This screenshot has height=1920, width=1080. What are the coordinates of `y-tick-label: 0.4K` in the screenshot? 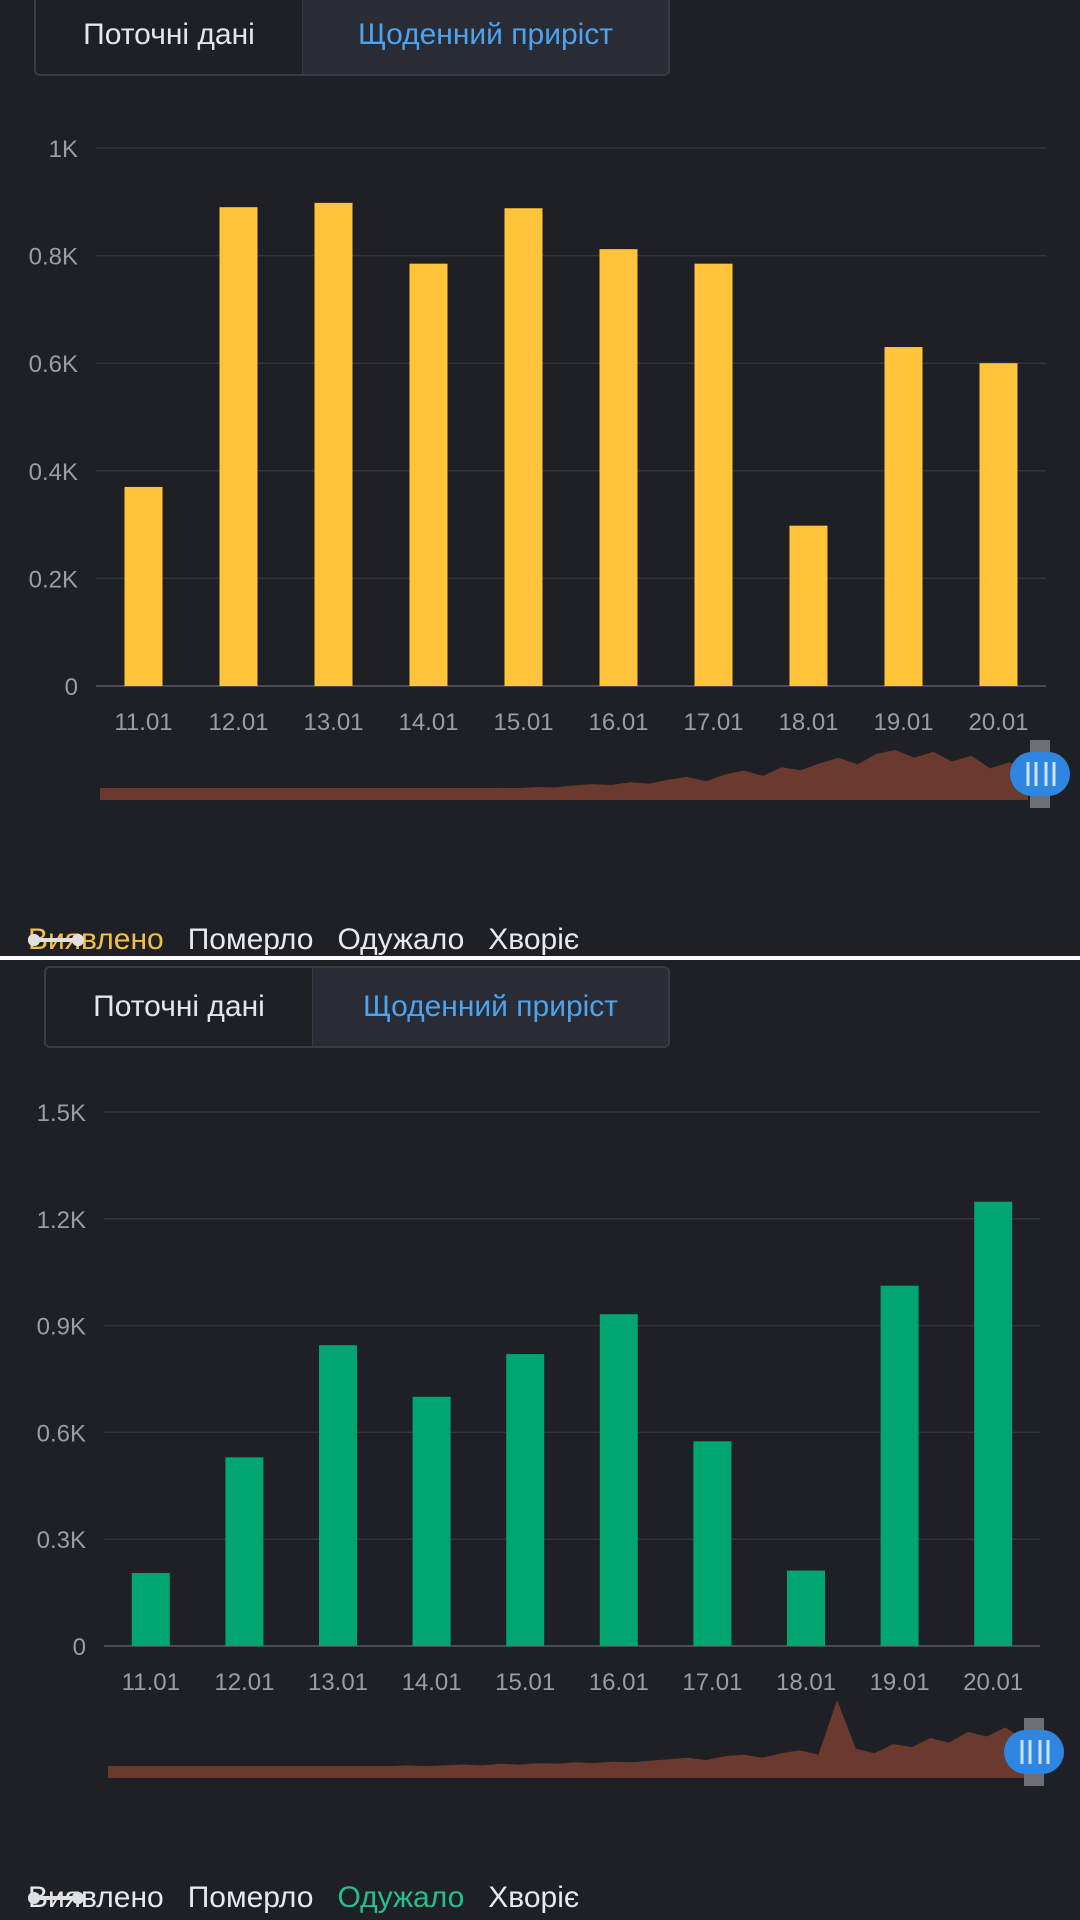 It's located at (53, 472).